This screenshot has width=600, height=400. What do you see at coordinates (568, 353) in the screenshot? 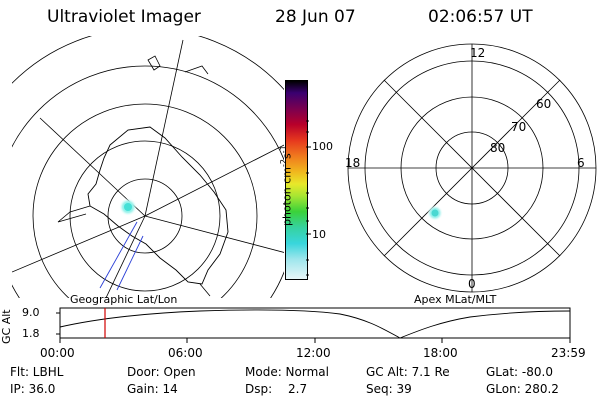
I see `xtick-2359: 23:59` at bounding box center [568, 353].